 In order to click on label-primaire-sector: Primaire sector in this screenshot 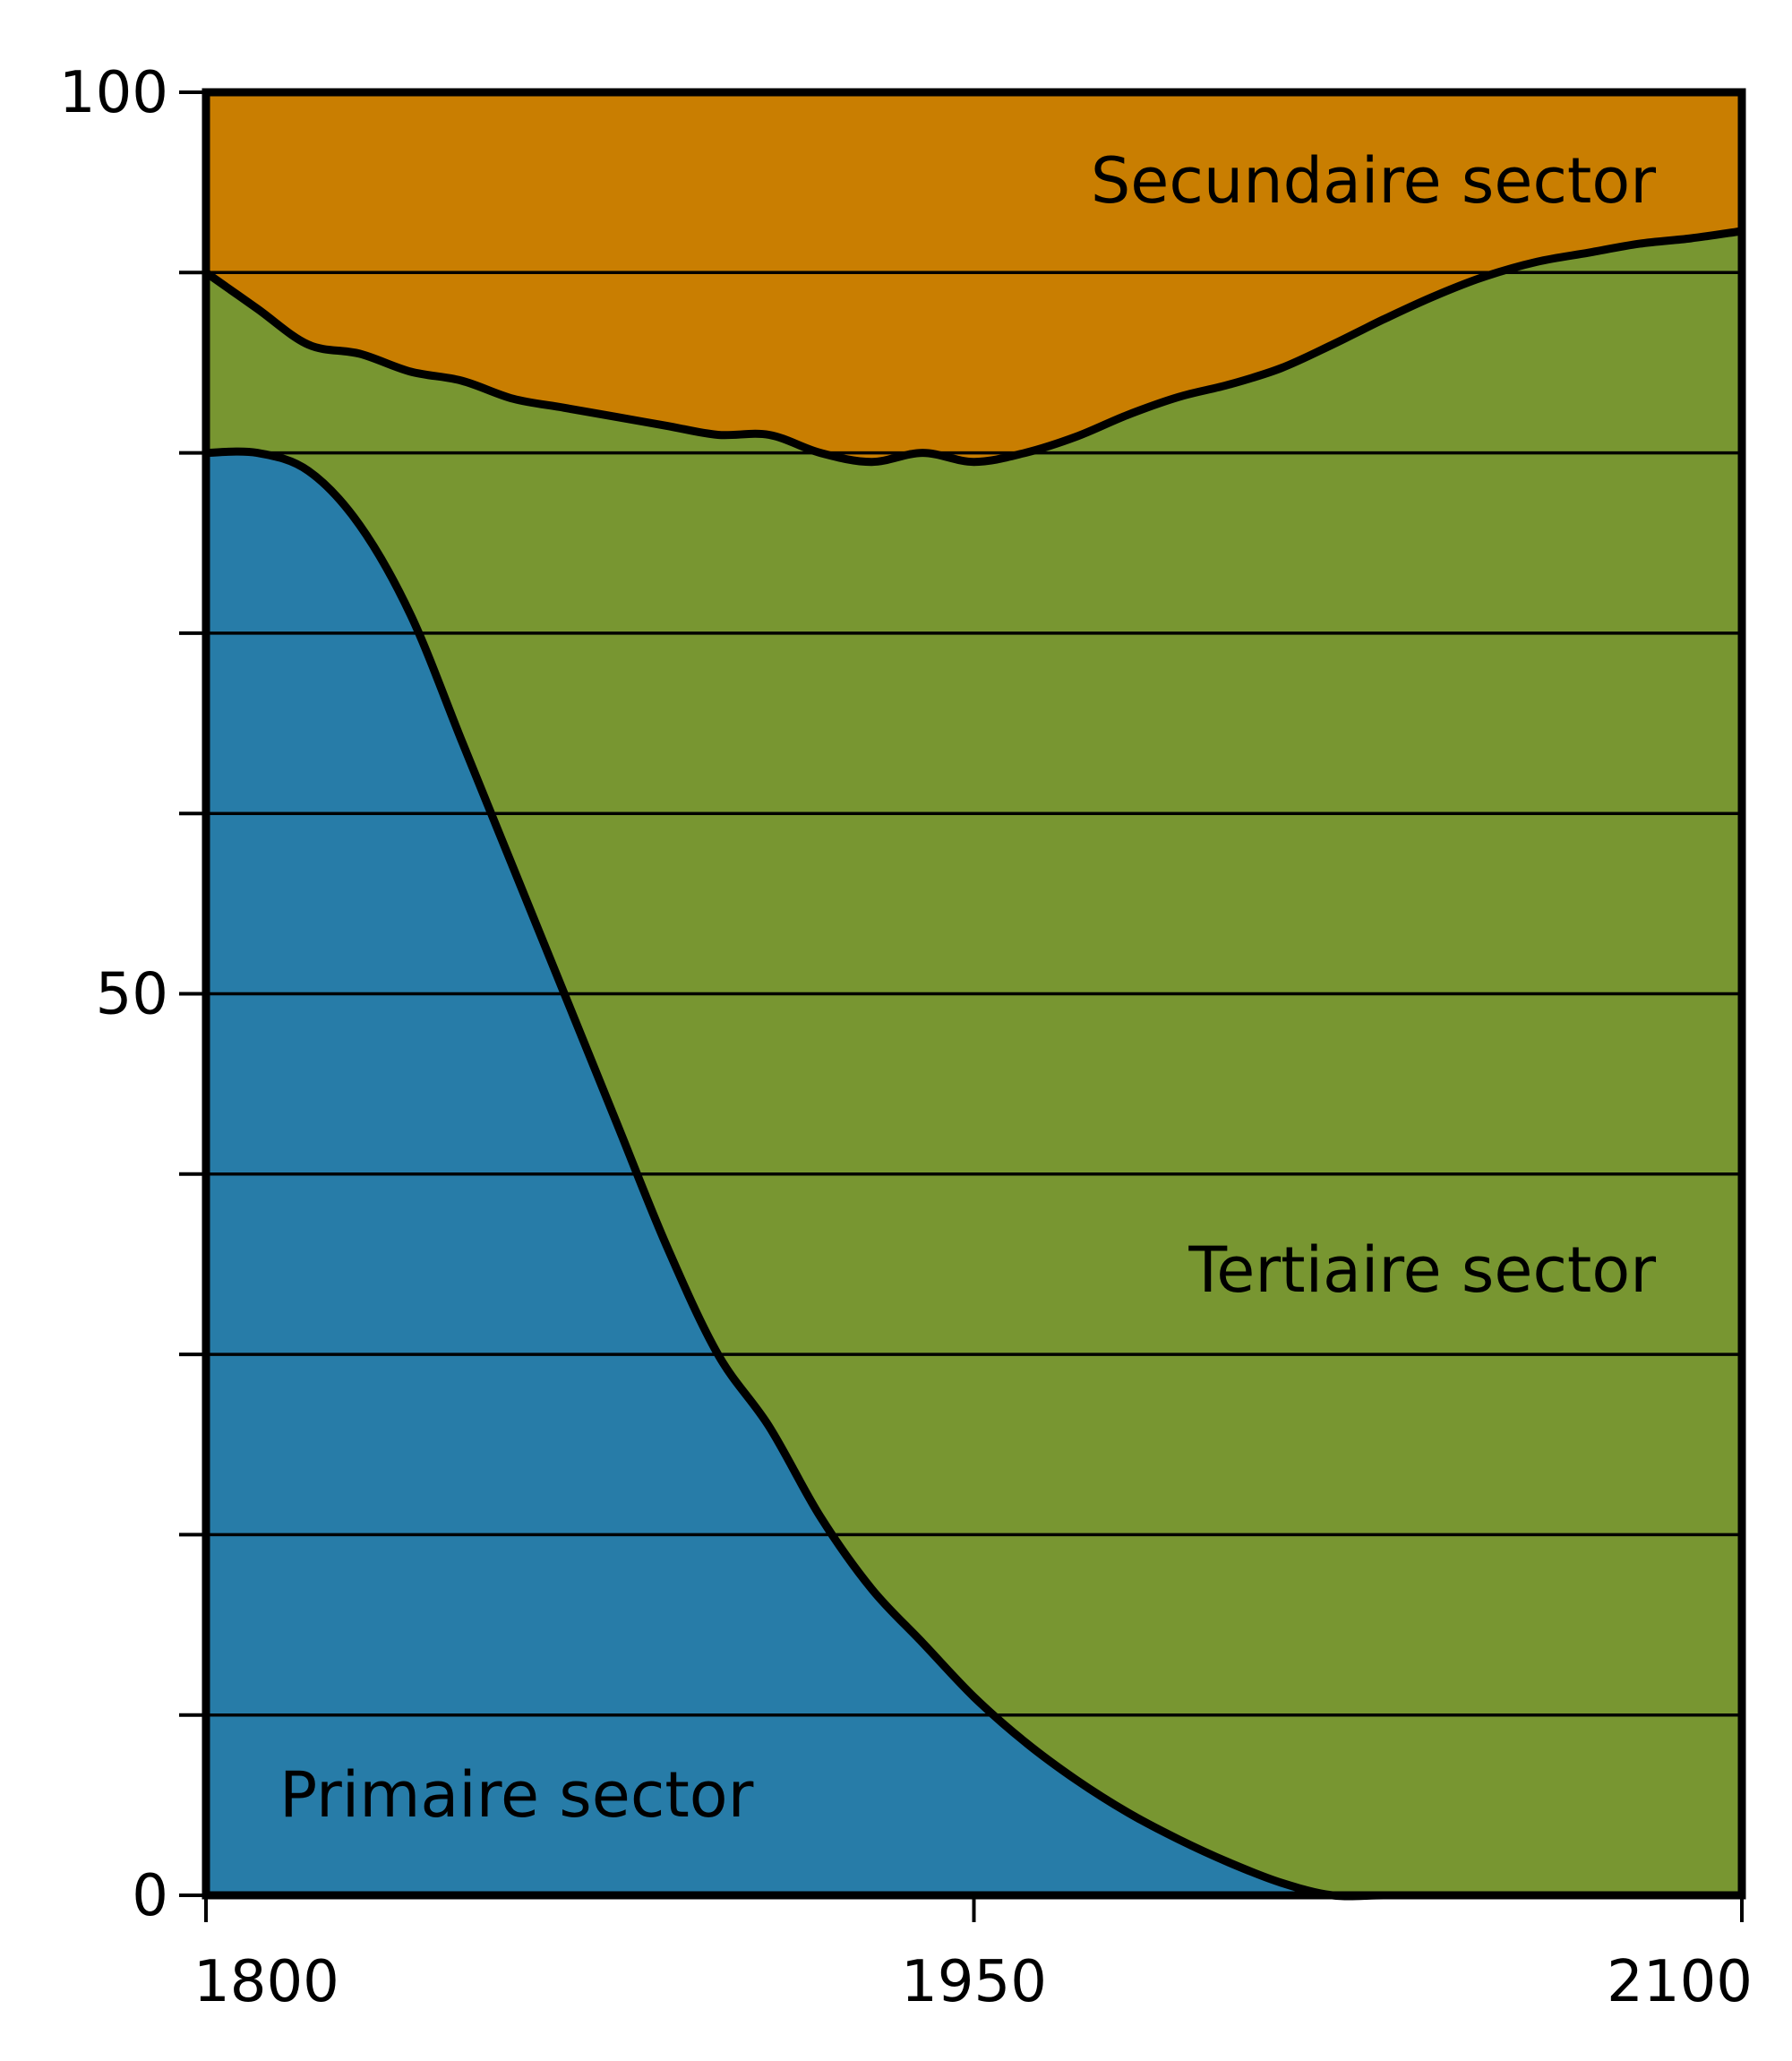, I will do `click(516, 1795)`.